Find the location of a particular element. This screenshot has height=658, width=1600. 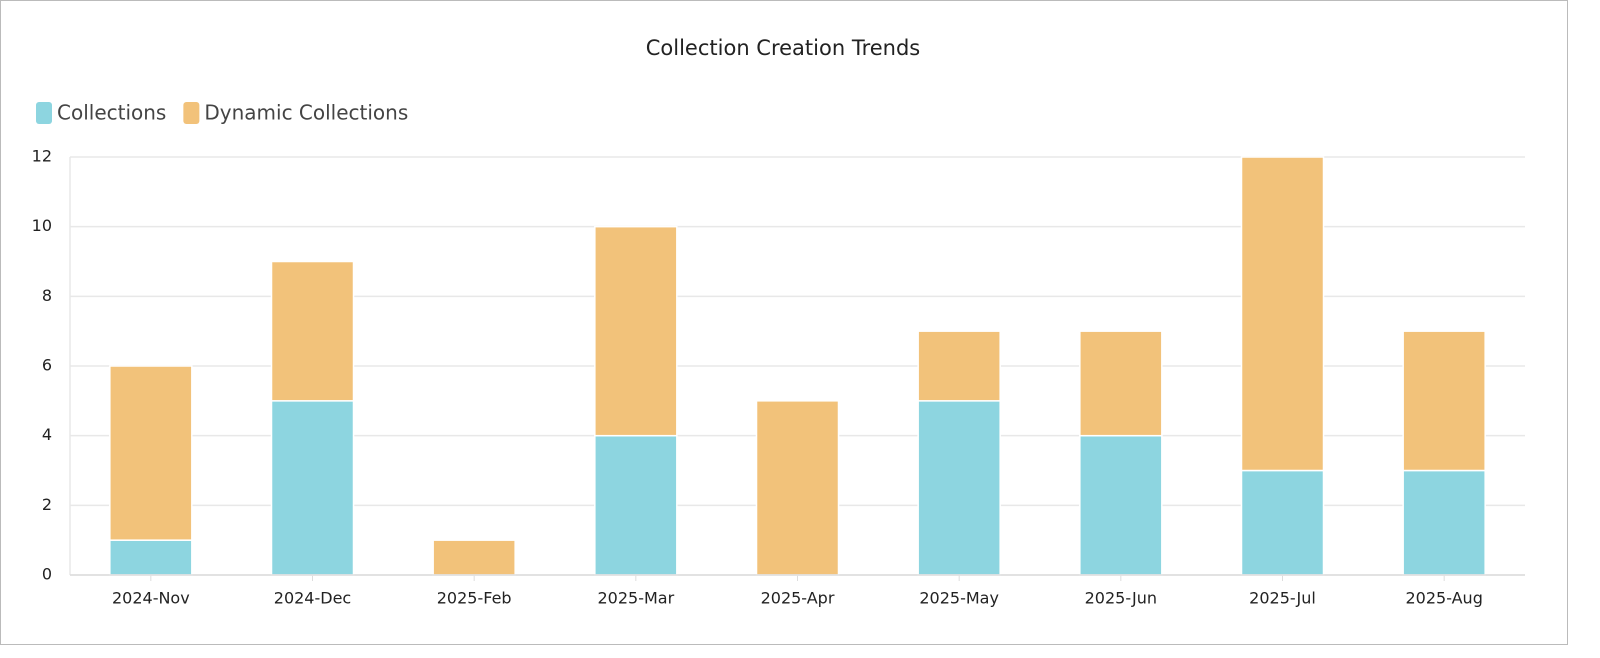

y-tick-label: 8 is located at coordinates (47, 295).